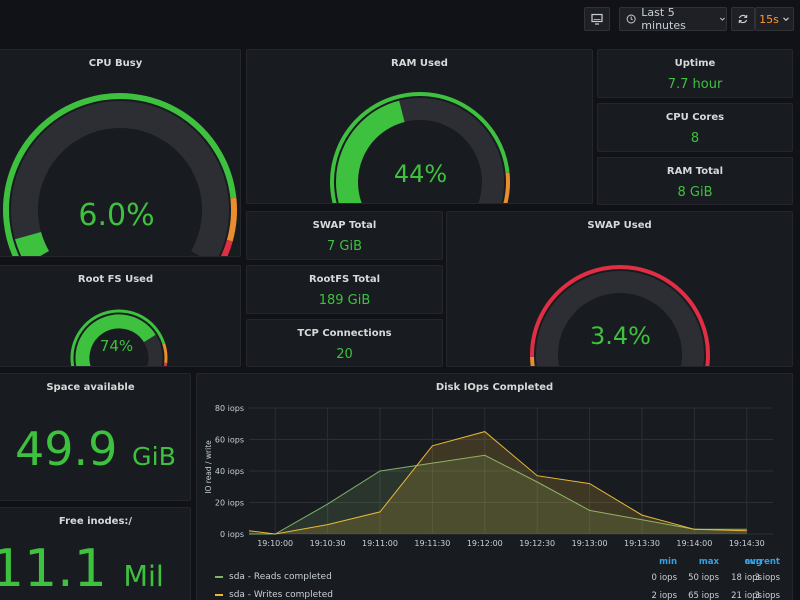  Describe the element at coordinates (281, 595) in the screenshot. I see `legend-label: sda - Writes completed` at that location.